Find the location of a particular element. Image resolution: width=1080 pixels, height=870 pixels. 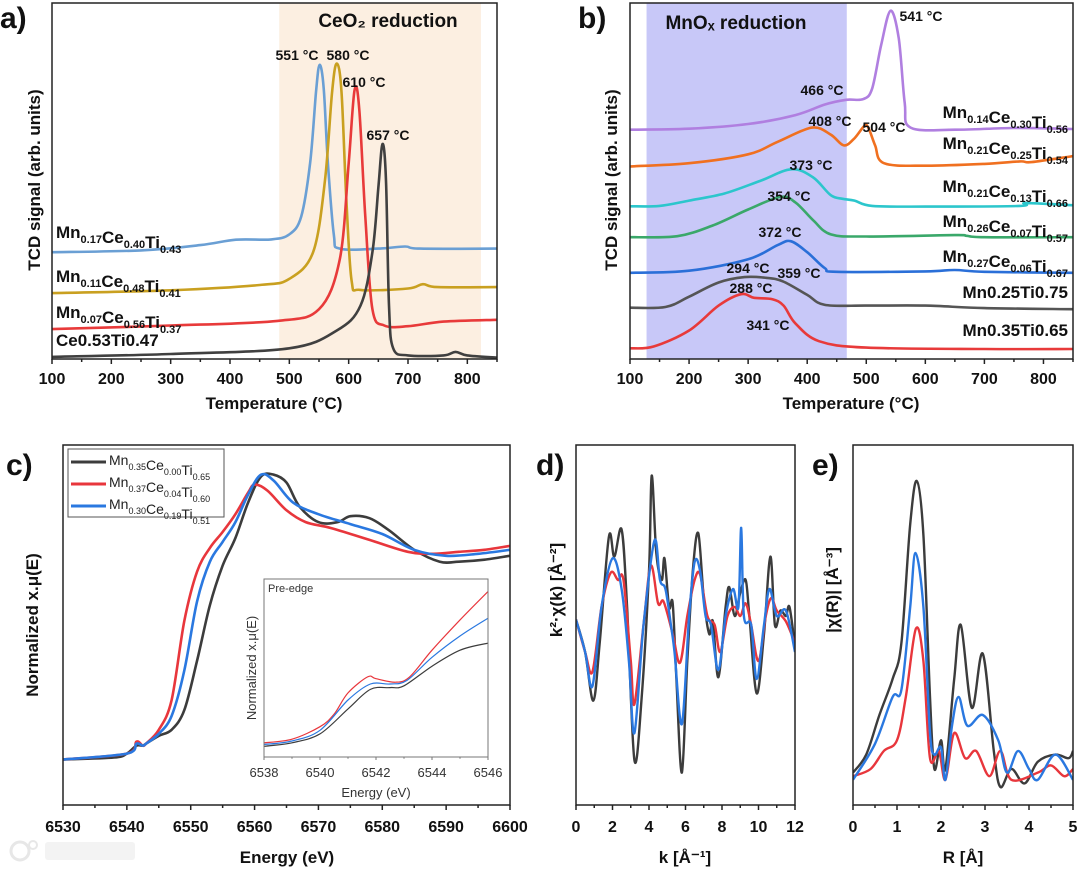

series-label: Ce0.53Ti0.47 is located at coordinates (107, 340).